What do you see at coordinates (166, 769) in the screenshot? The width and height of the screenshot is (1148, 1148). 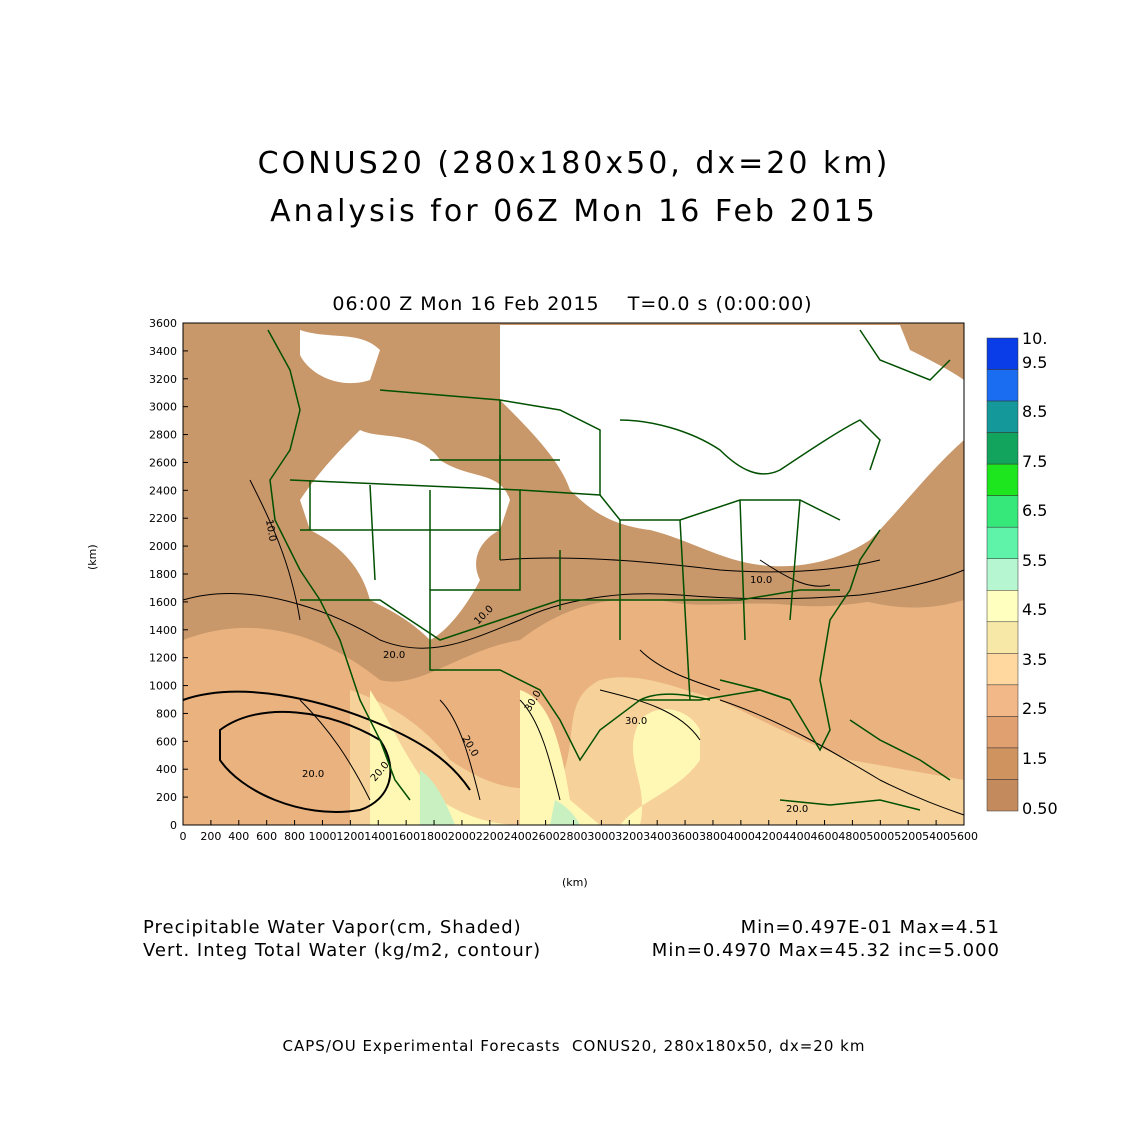 I see `y-tick-label: 400` at bounding box center [166, 769].